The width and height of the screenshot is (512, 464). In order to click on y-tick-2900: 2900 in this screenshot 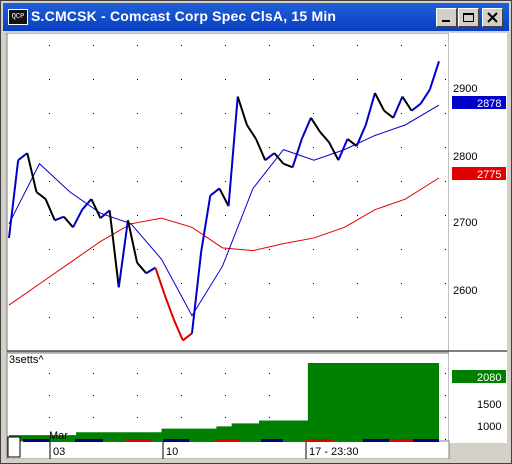, I will do `click(465, 89)`.